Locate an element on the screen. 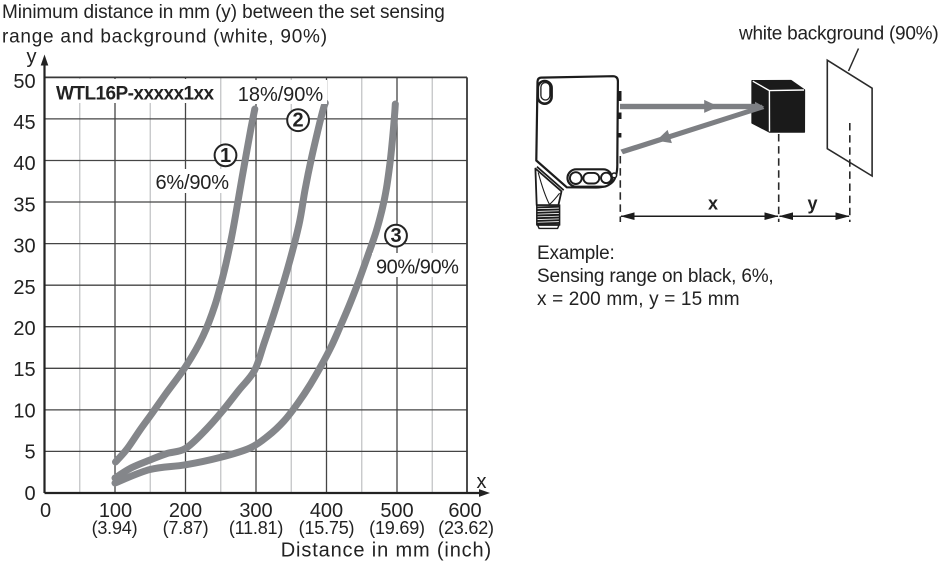 This screenshot has width=940, height=569. svg-text: 40 is located at coordinates (24, 164).